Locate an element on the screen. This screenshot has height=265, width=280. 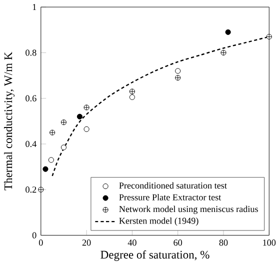
y-tick-label: 1 is located at coordinates (34, 7).